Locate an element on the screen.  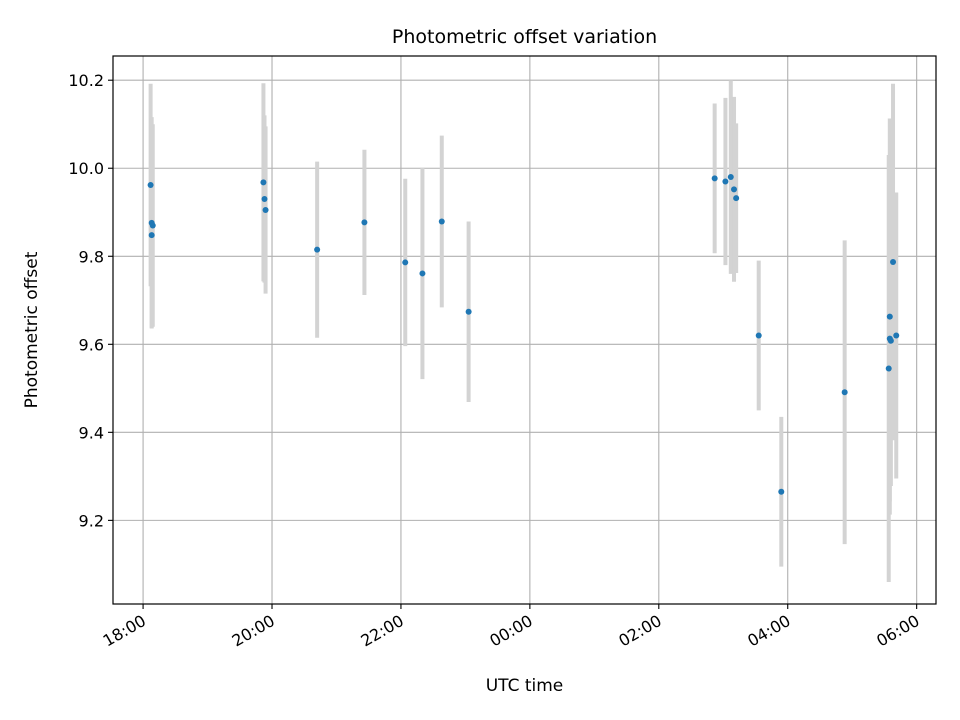
y-tick-label: 9.4 is located at coordinates (91, 432).